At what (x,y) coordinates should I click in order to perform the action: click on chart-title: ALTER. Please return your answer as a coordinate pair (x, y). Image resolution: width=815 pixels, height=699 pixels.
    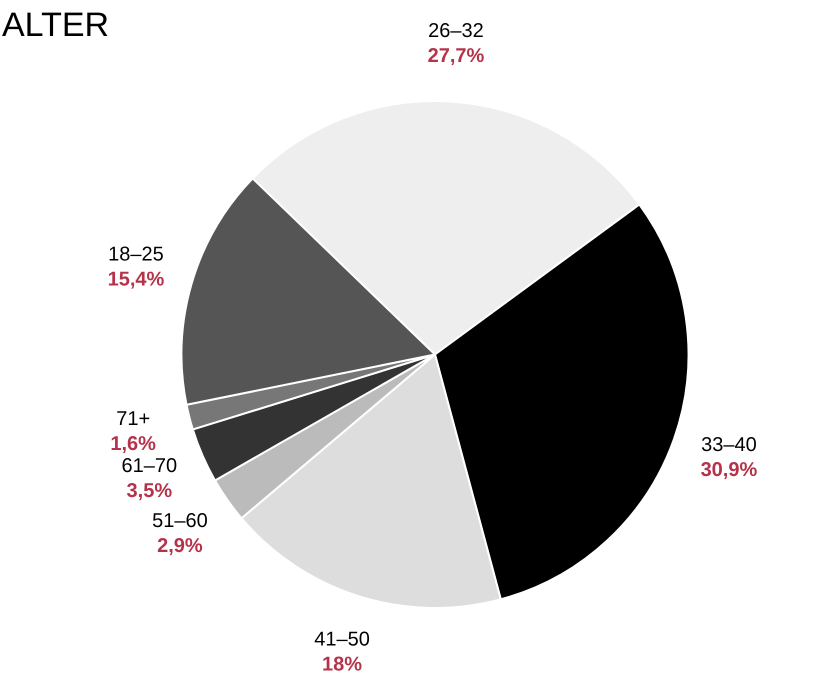
    Looking at the image, I should click on (56, 25).